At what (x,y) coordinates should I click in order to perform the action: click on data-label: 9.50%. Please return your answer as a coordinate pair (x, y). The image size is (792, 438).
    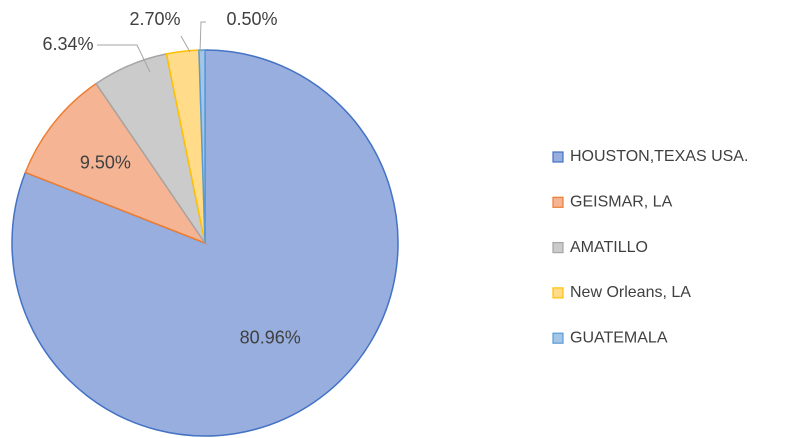
    Looking at the image, I should click on (105, 162).